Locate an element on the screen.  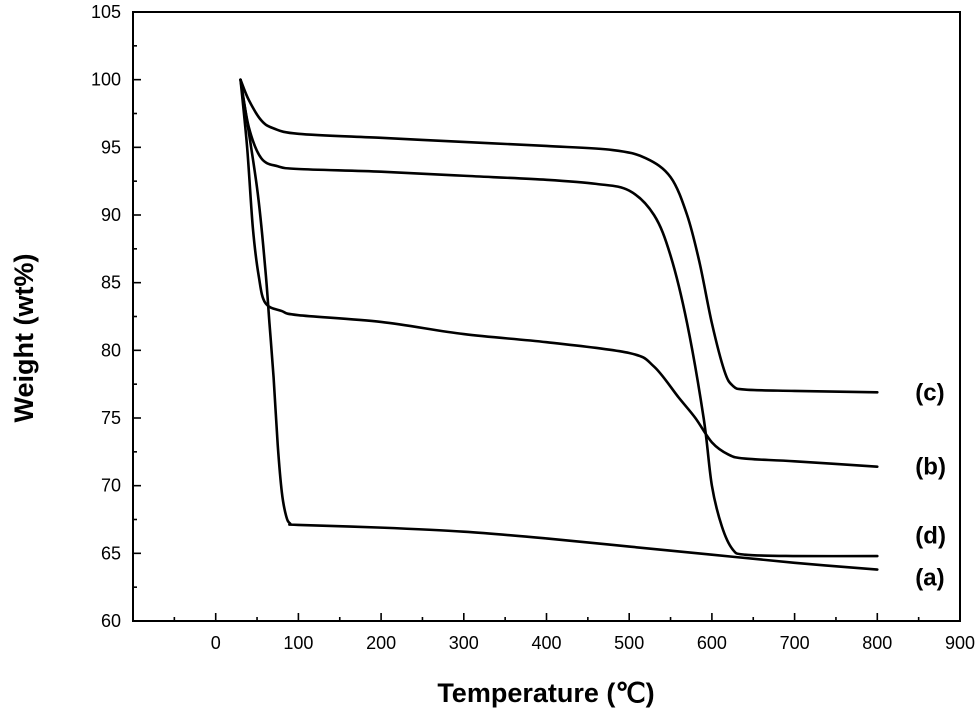
x-tick-labels: 0 100 200 300 400 500 600 700 800 900 is located at coordinates (593, 643).